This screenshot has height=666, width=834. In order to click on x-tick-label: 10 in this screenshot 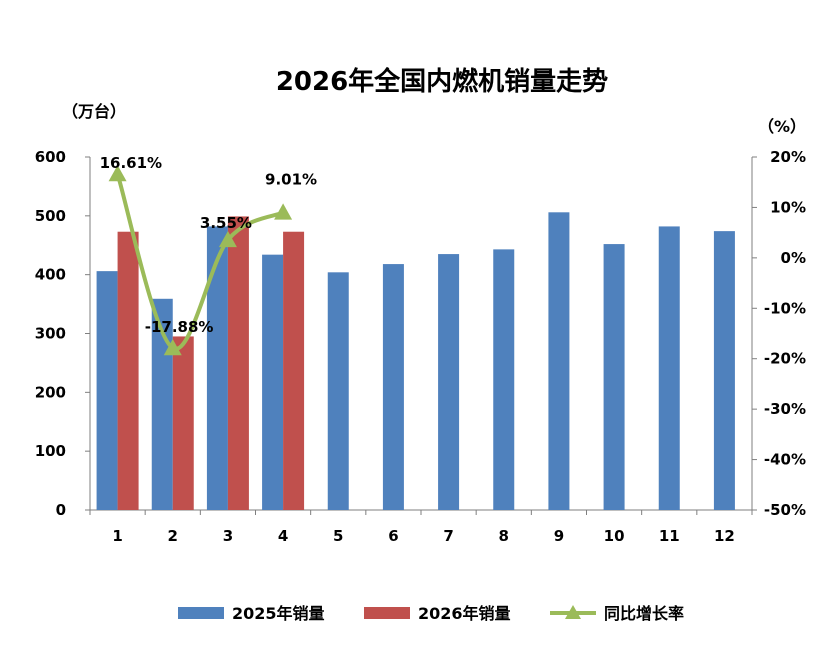, I will do `click(614, 536)`.